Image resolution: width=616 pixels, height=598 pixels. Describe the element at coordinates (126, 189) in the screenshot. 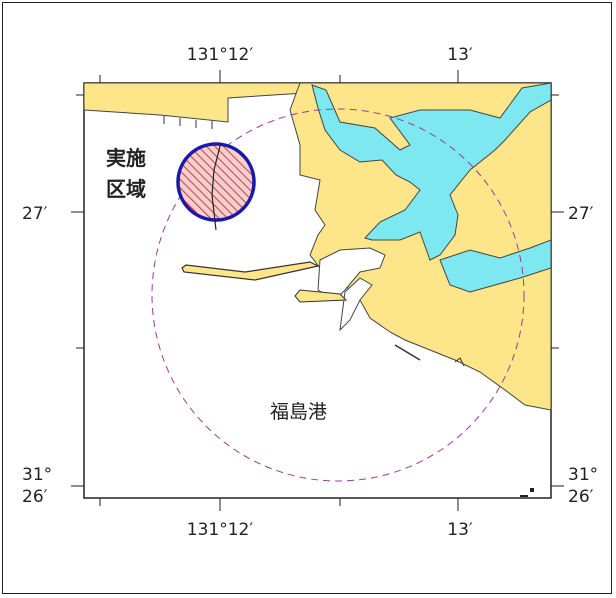

I see `survey-area-label-line2: 区域` at that location.